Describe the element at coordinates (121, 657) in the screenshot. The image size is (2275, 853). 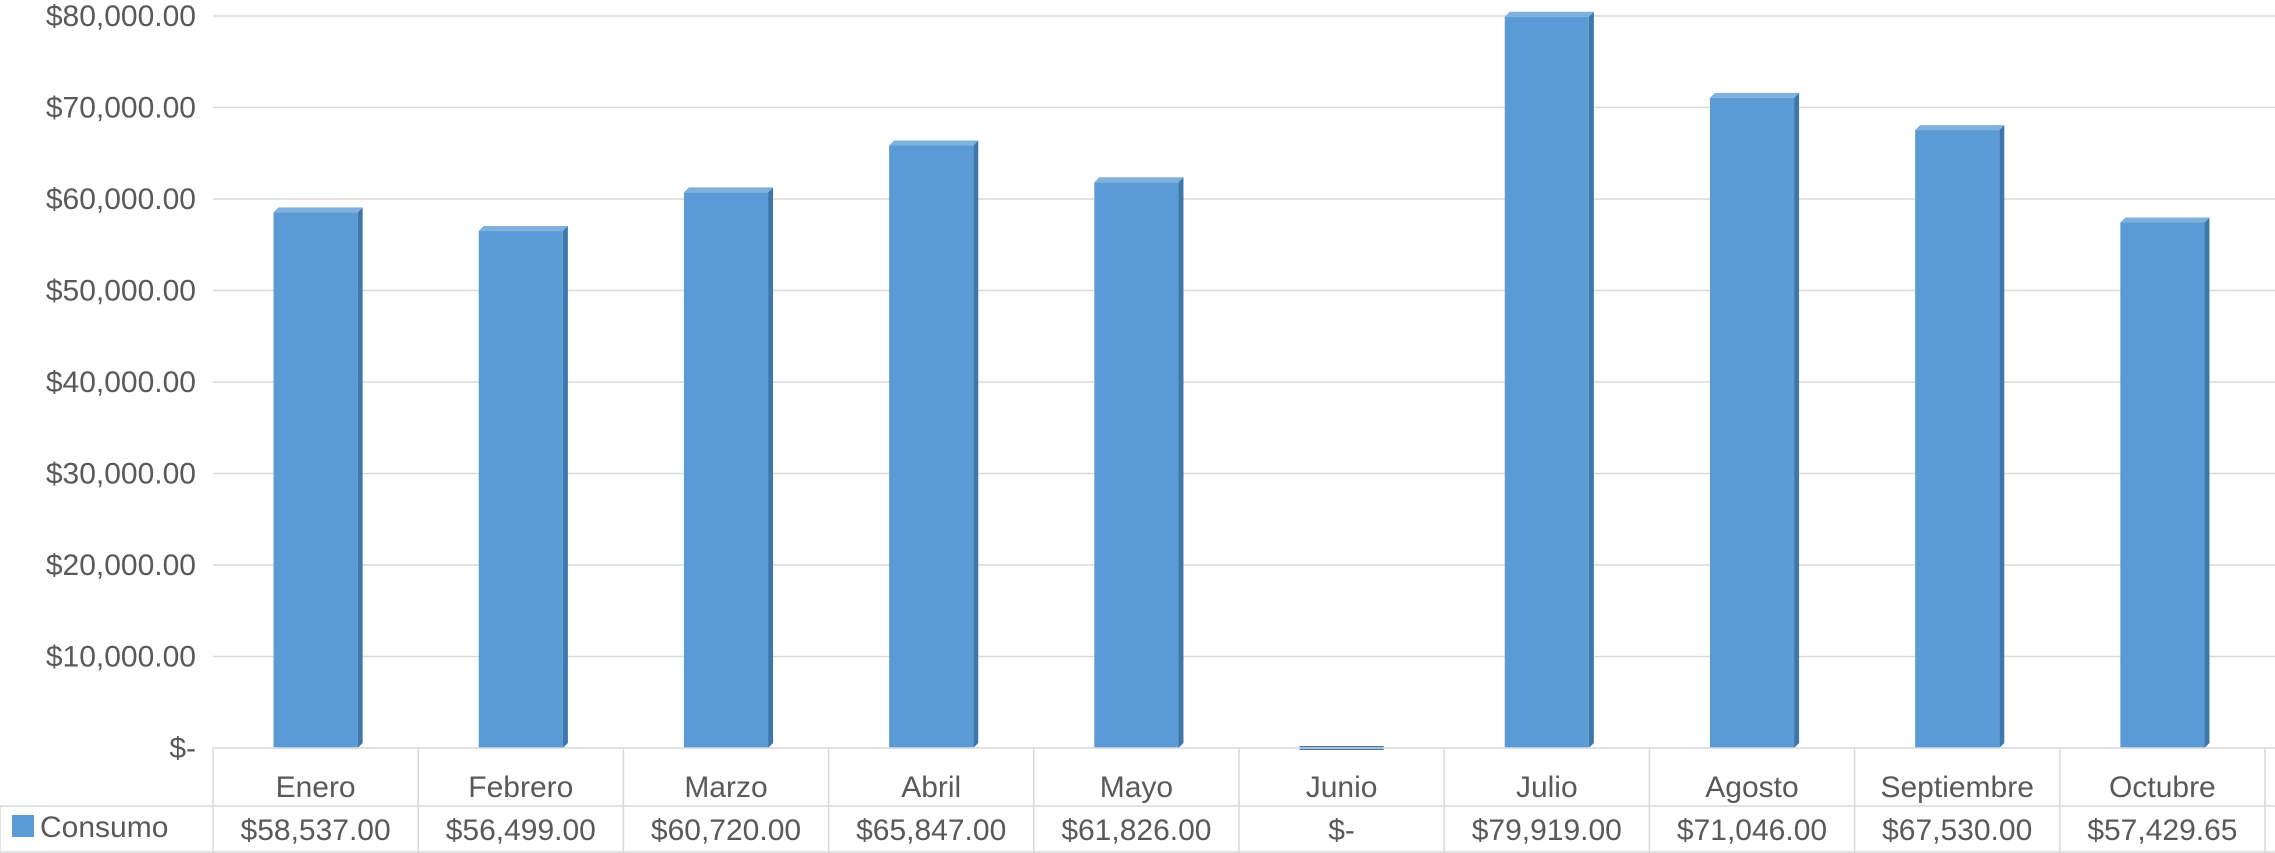
I see `y-tick-label: $10,000.00` at that location.